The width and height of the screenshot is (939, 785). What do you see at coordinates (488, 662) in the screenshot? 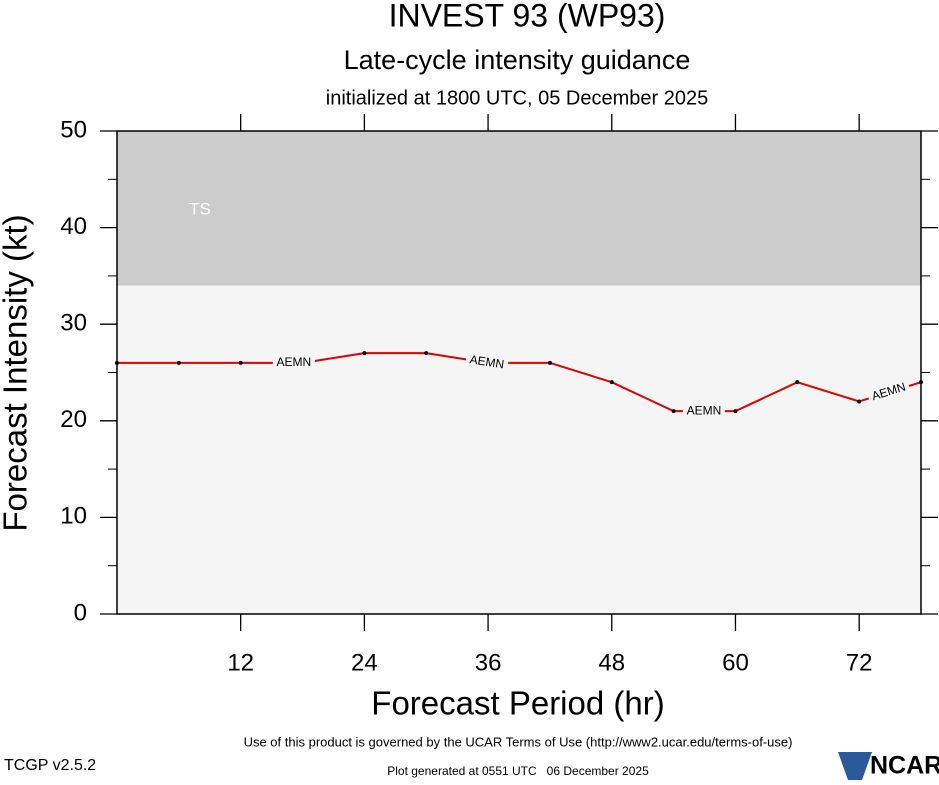
I see `x-tick-label: 36` at bounding box center [488, 662].